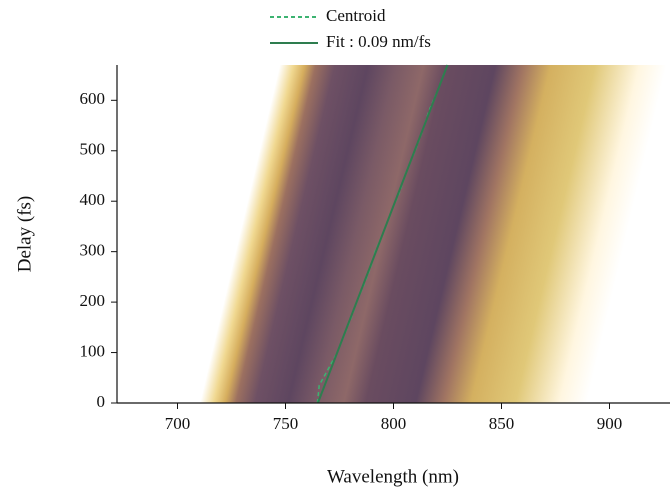 The height and width of the screenshot is (494, 670). Describe the element at coordinates (382, 234) in the screenshot. I see `fit-line` at that location.